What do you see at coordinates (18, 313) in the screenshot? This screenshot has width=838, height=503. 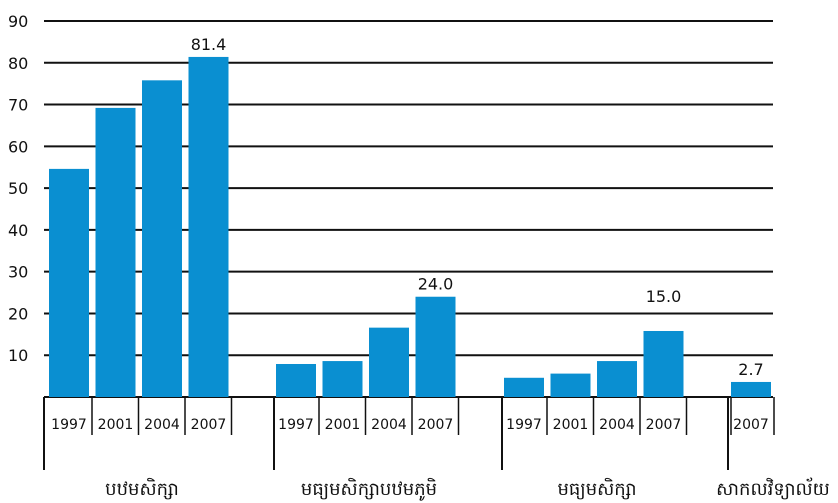 I see `y-tick-label: 20` at bounding box center [18, 313].